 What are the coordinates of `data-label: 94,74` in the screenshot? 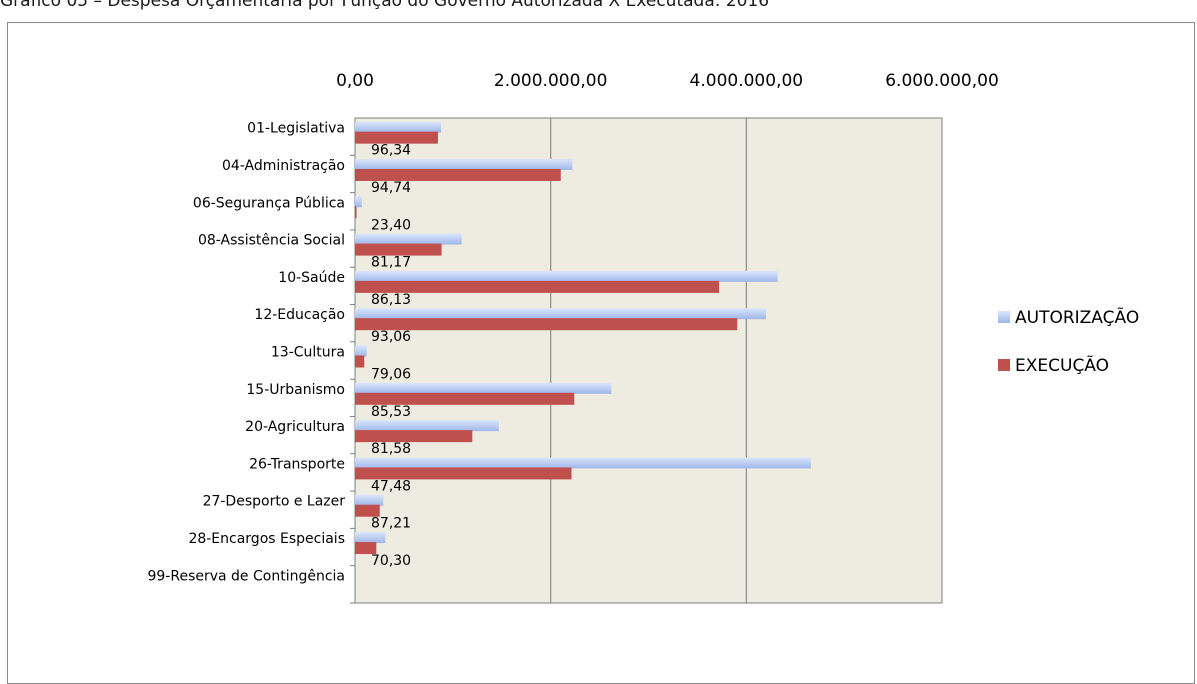 It's located at (391, 188).